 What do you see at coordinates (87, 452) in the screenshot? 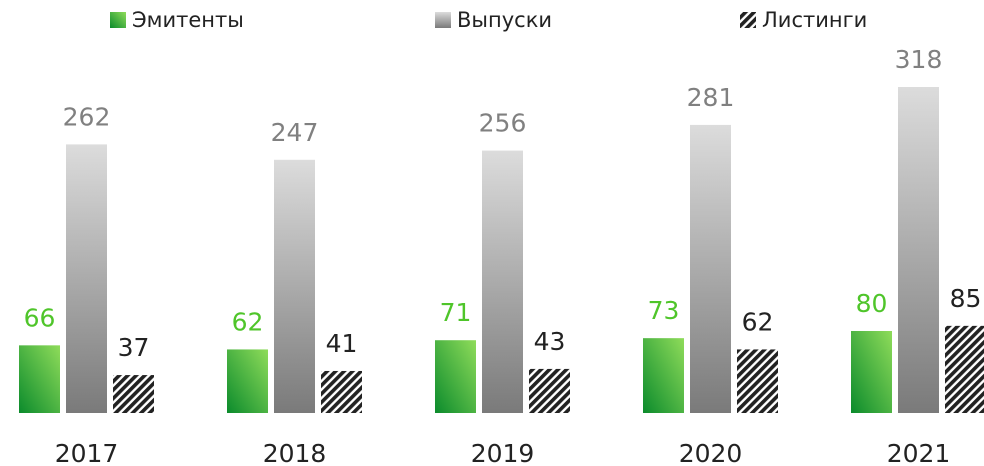
I see `x-tick-label: 2017` at bounding box center [87, 452].